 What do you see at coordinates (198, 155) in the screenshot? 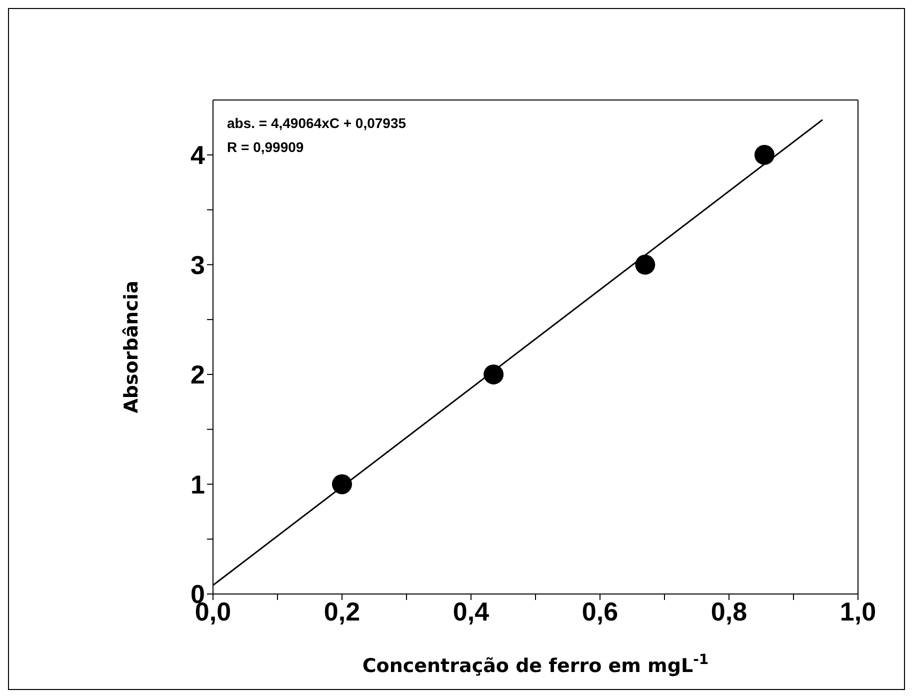
I see `y-tick-label: 4` at bounding box center [198, 155].